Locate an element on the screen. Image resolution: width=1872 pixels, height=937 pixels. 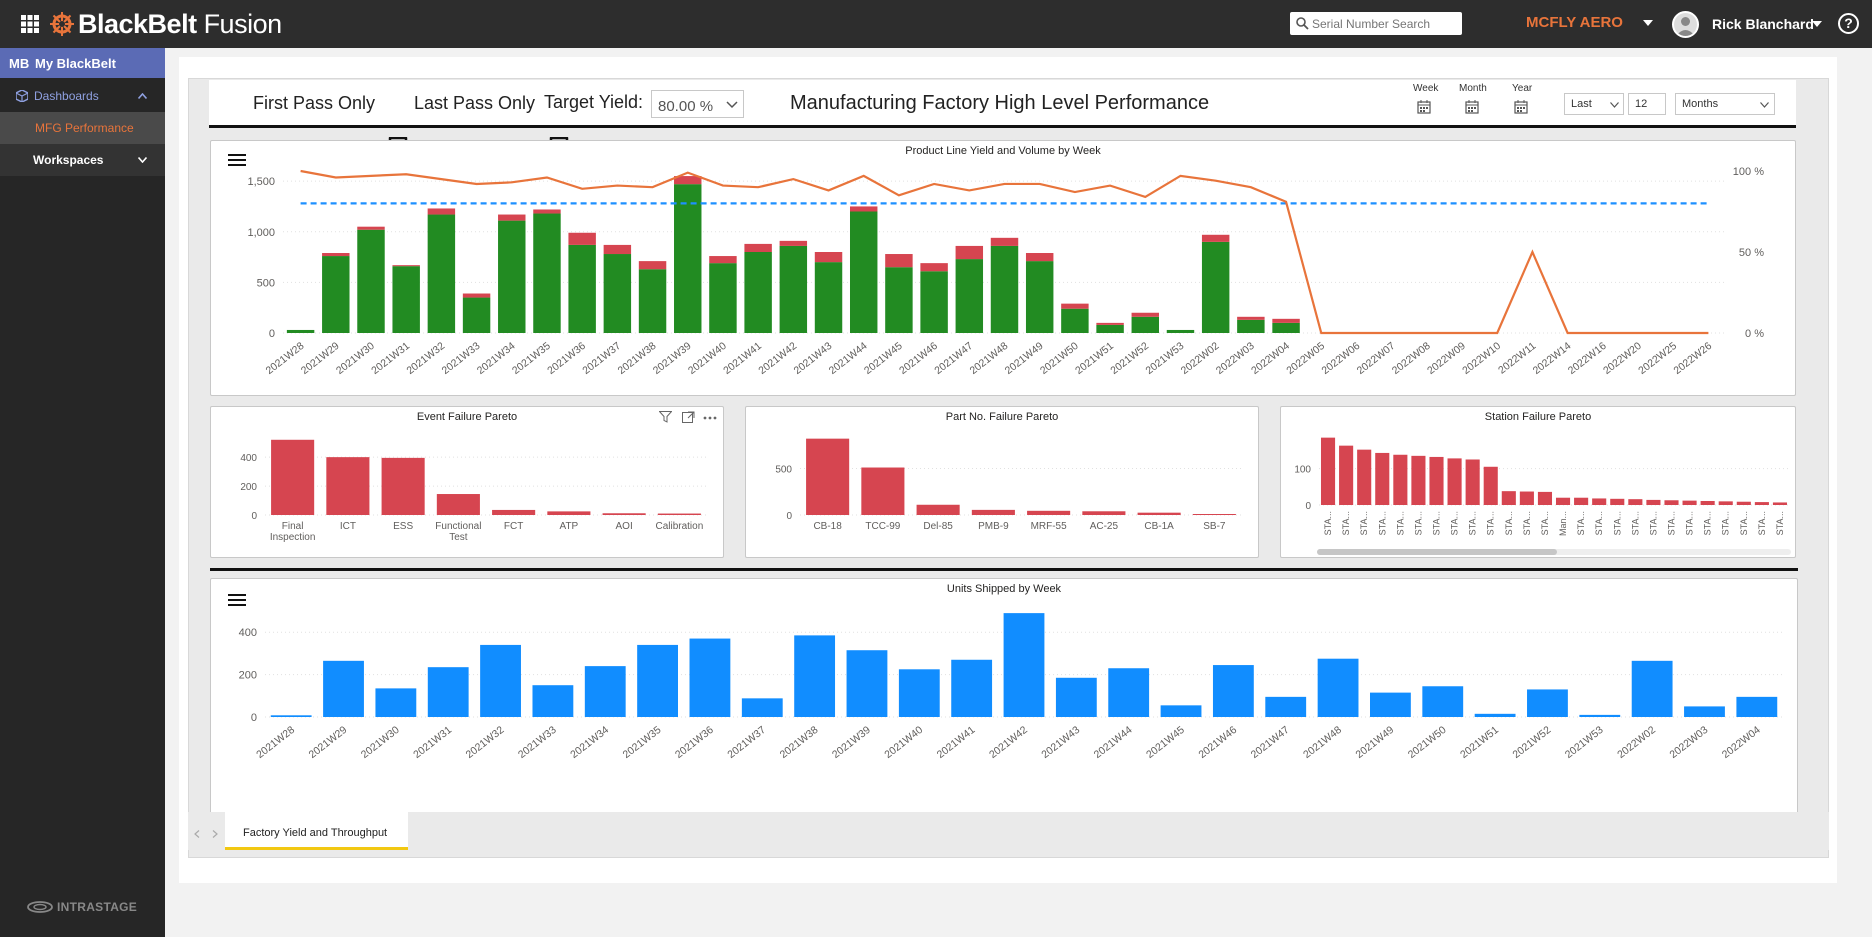
event-failure-y-tick-label: 400 is located at coordinates (248, 458).